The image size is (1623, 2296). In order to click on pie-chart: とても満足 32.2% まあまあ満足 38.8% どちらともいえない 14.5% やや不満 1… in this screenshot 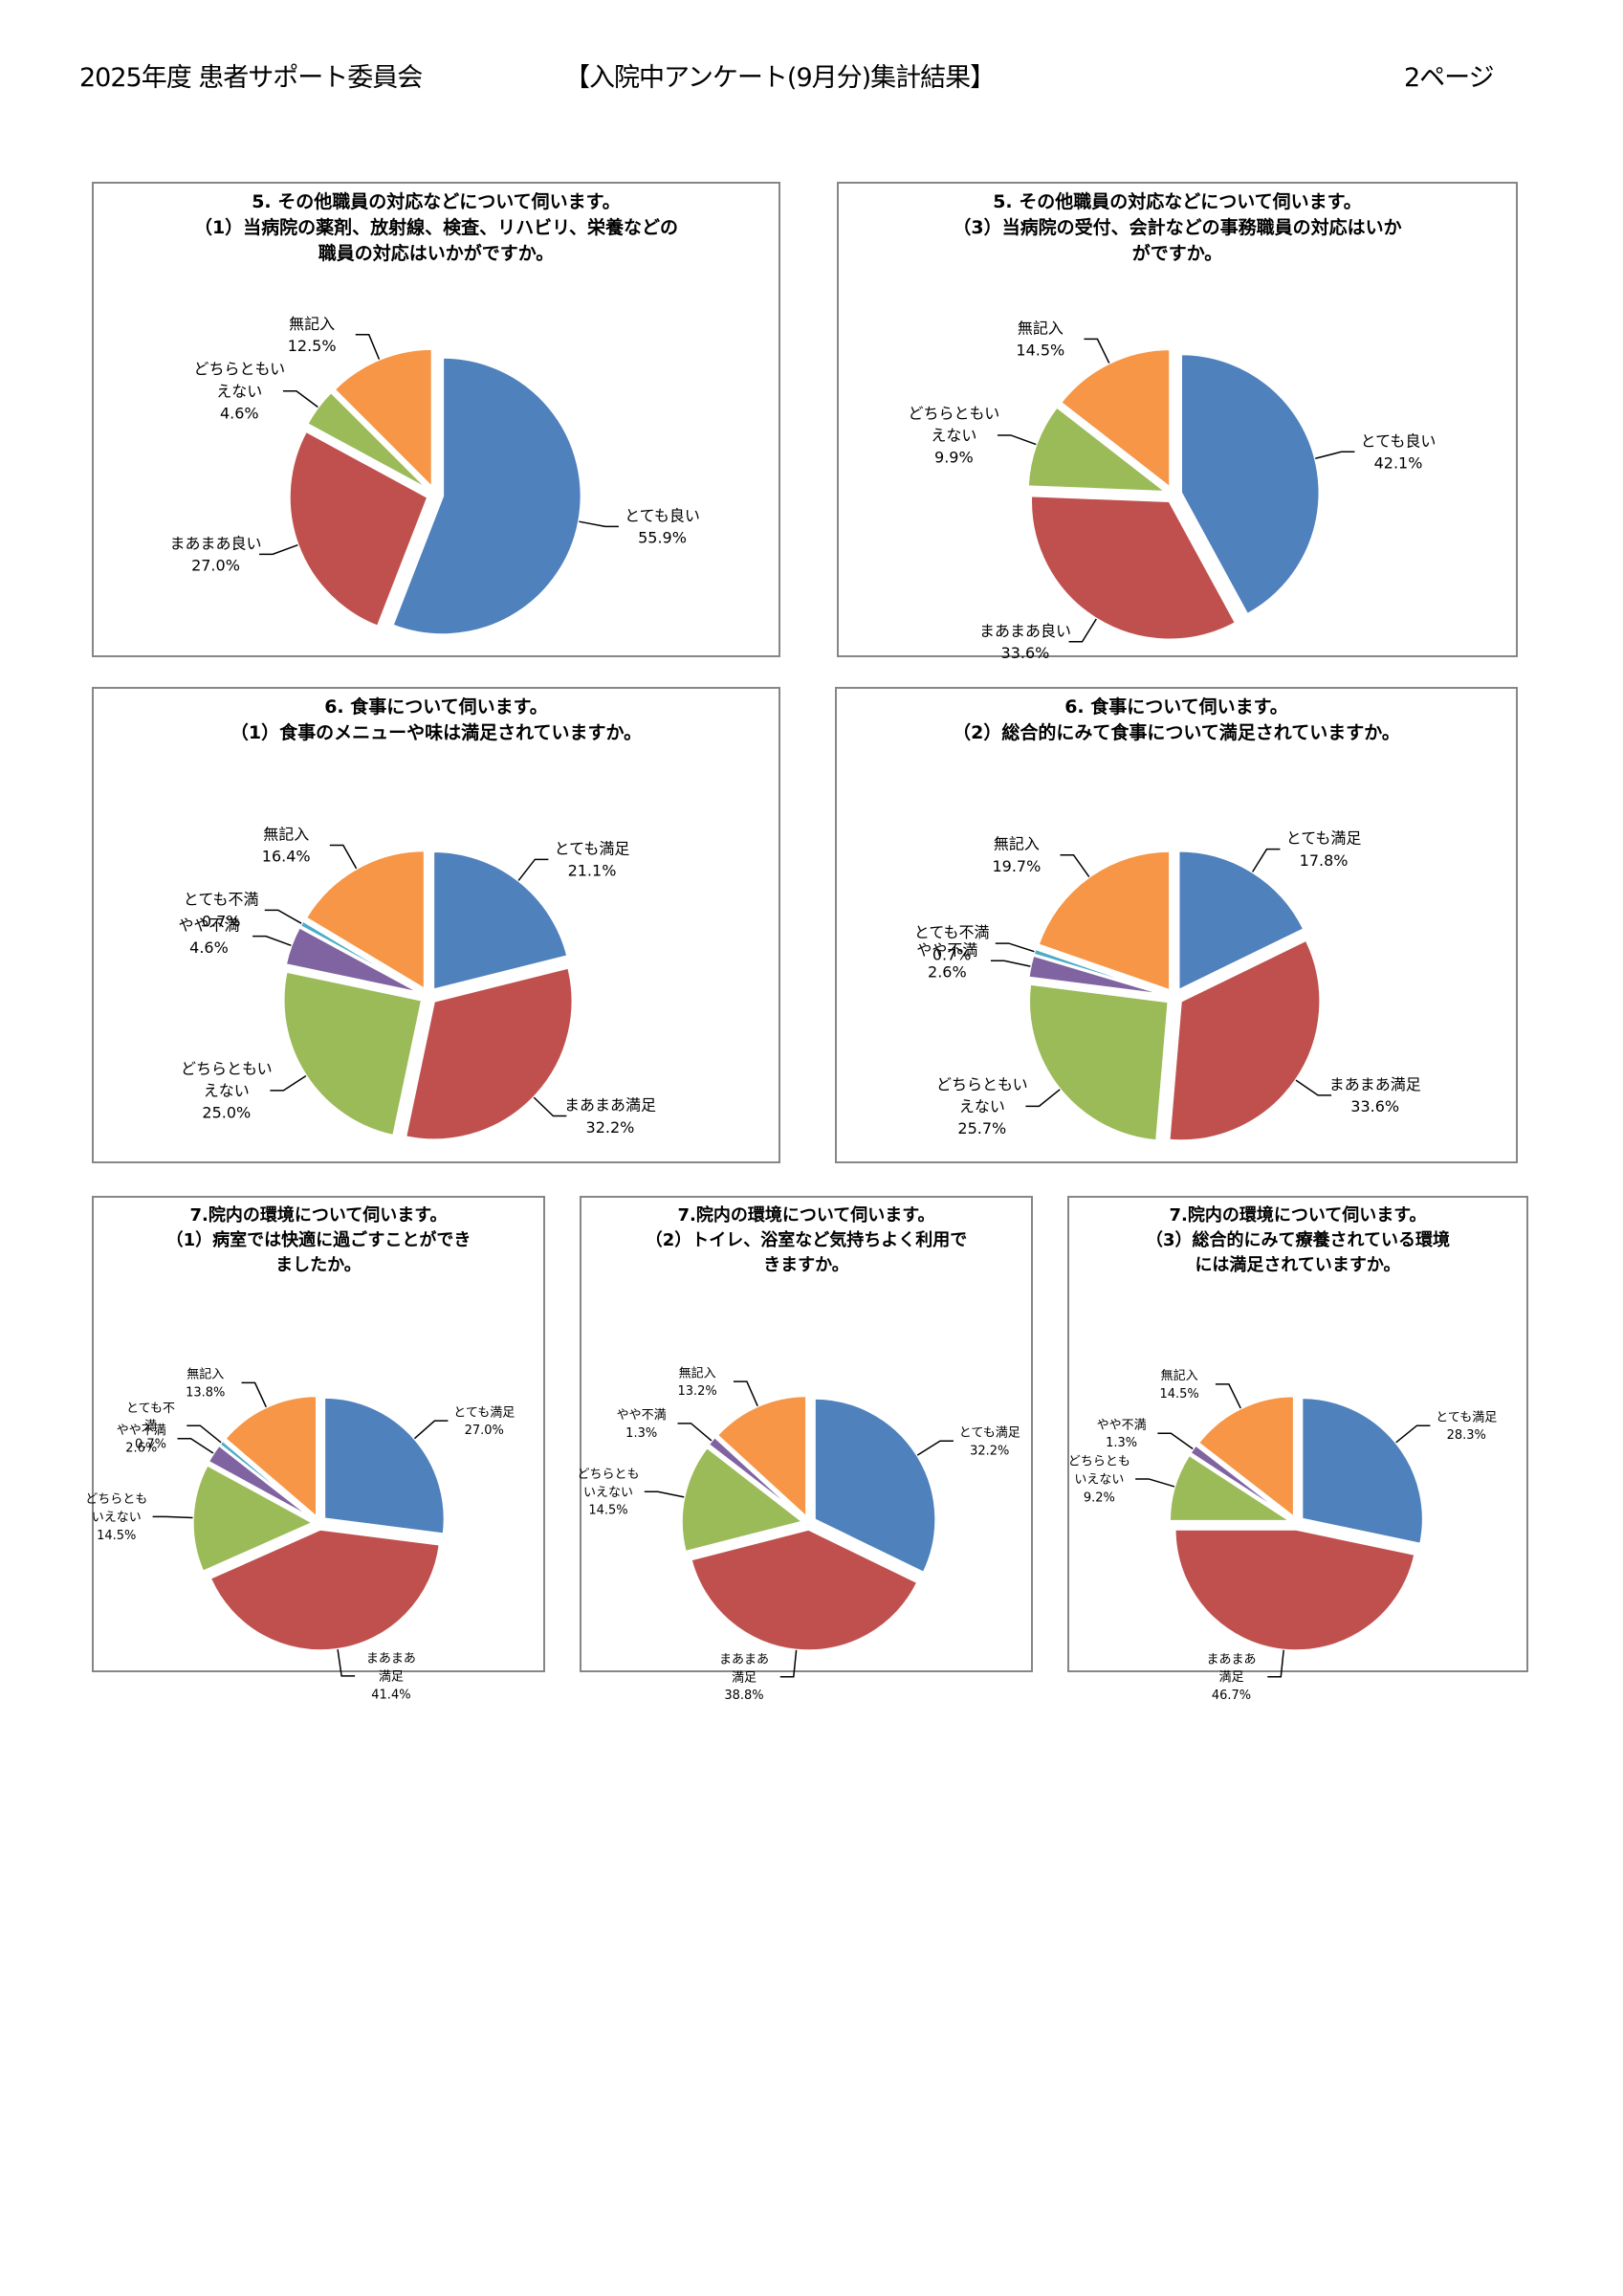, I will do `click(799, 1534)`.